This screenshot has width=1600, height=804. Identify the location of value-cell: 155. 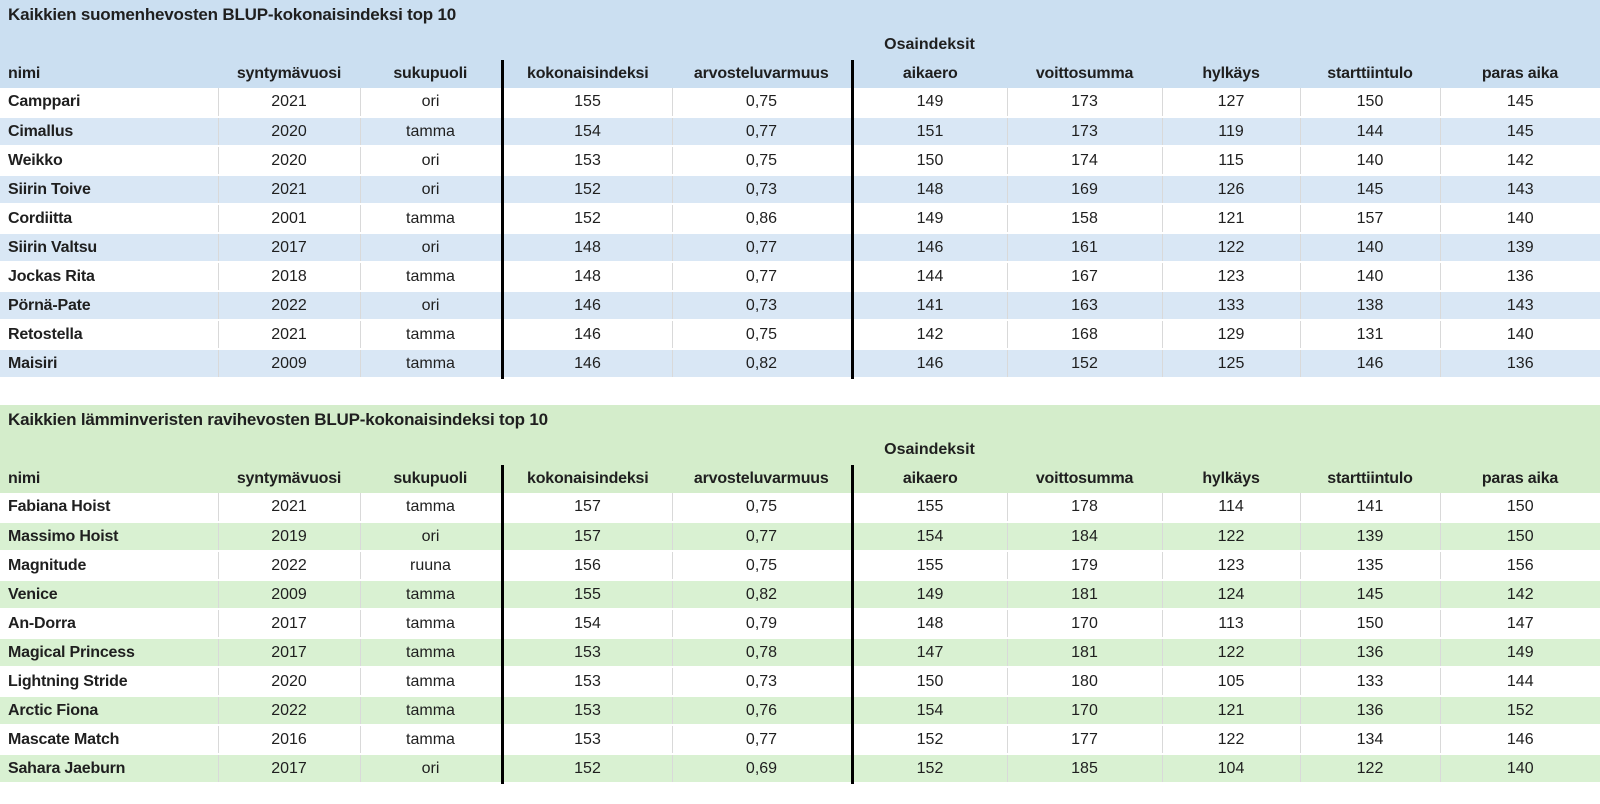
(930, 566).